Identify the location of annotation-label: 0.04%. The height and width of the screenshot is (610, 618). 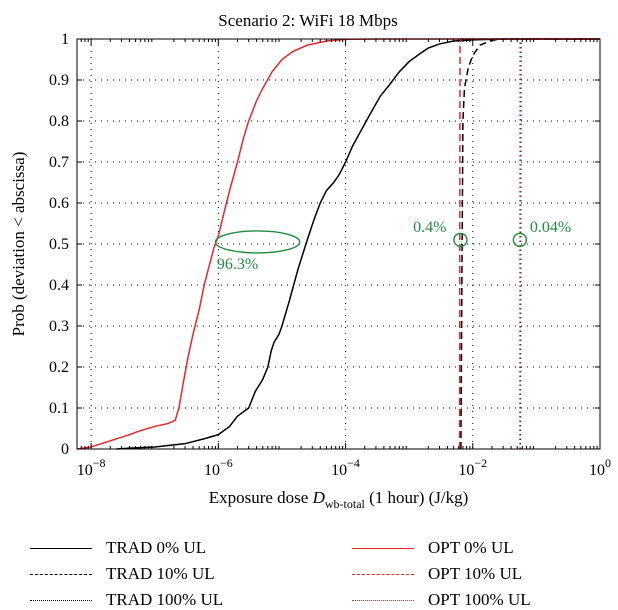
(550, 227).